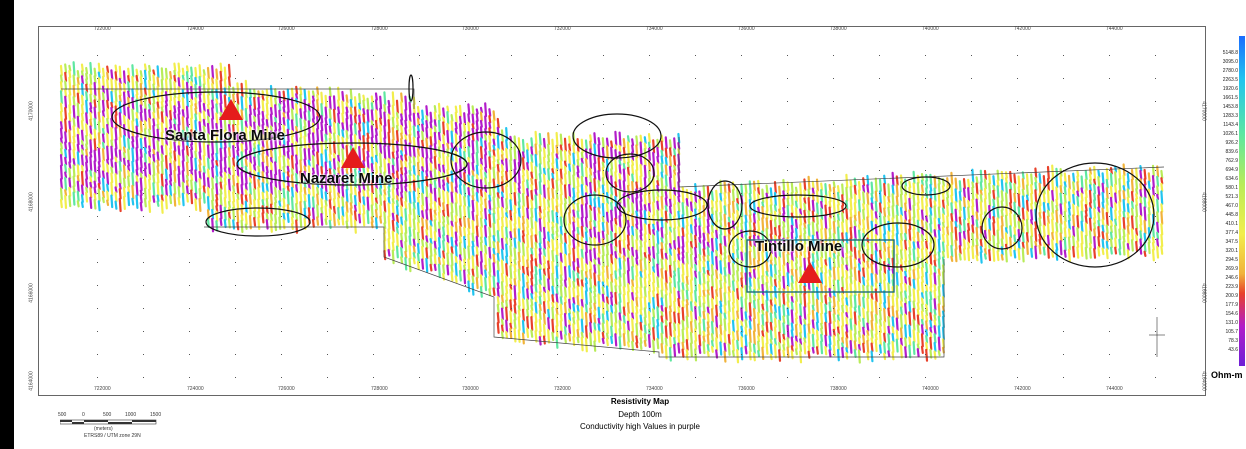  What do you see at coordinates (1114, 29) in the screenshot?
I see `x-tick-top: 744000` at bounding box center [1114, 29].